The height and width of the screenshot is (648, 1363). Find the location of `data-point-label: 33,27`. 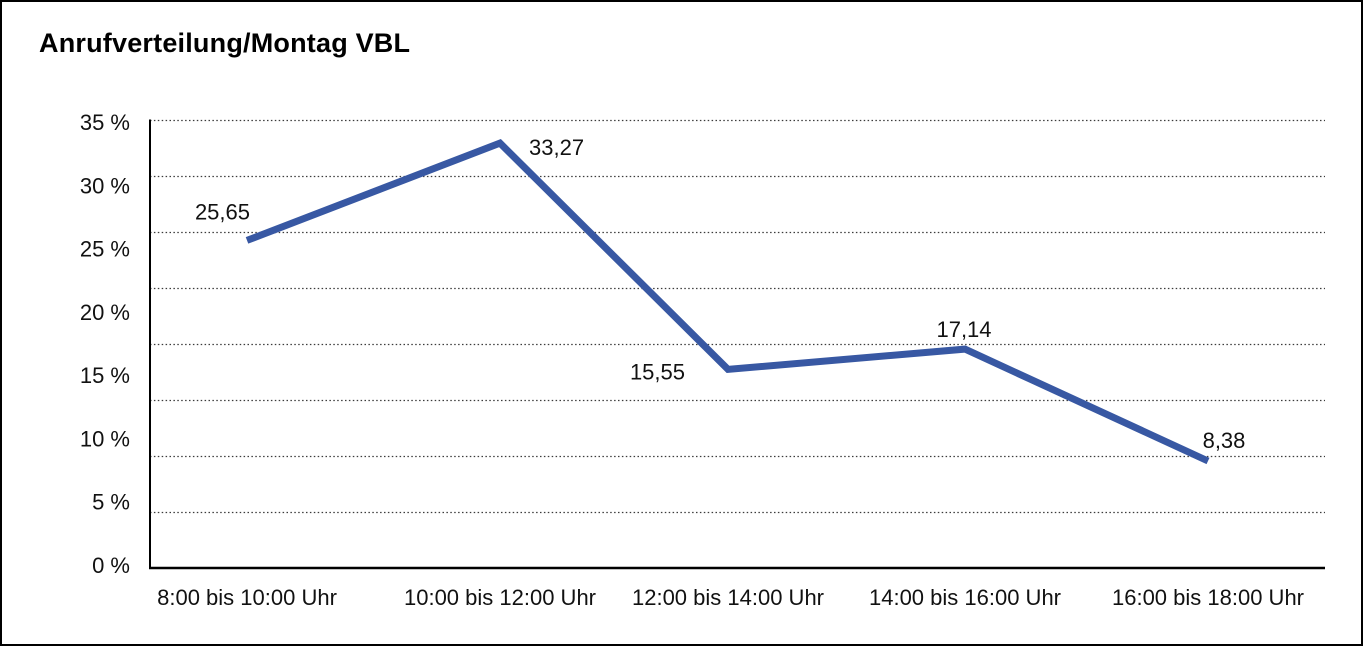

data-point-label: 33,27 is located at coordinates (556, 147).